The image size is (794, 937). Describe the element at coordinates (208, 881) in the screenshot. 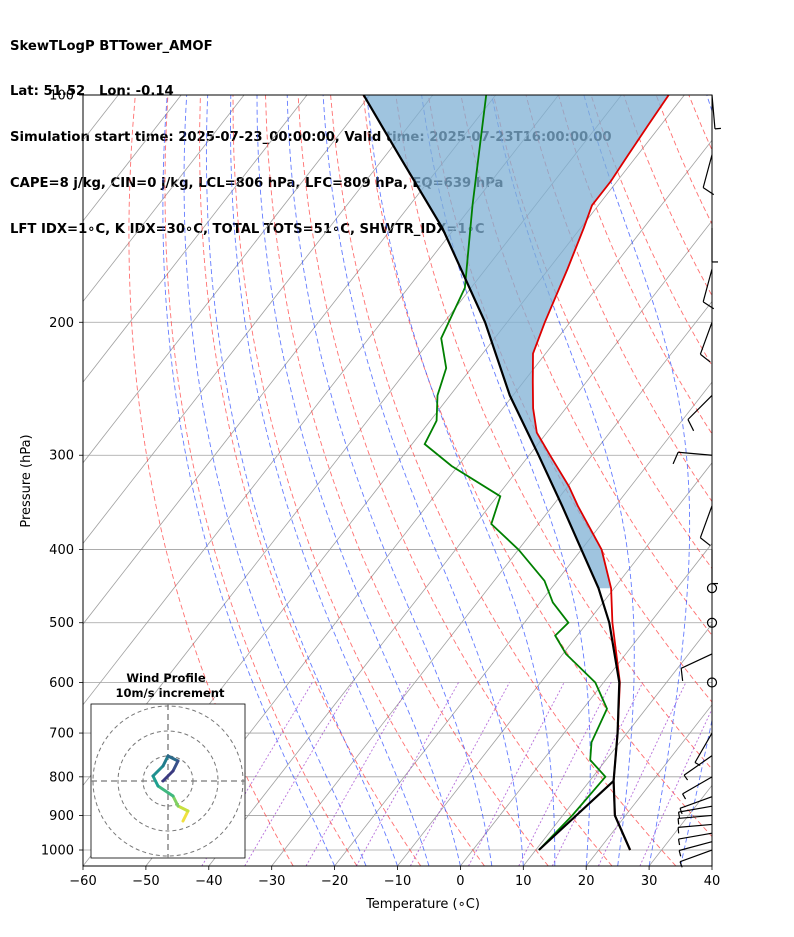

I see `x-tick-label: −40` at that location.